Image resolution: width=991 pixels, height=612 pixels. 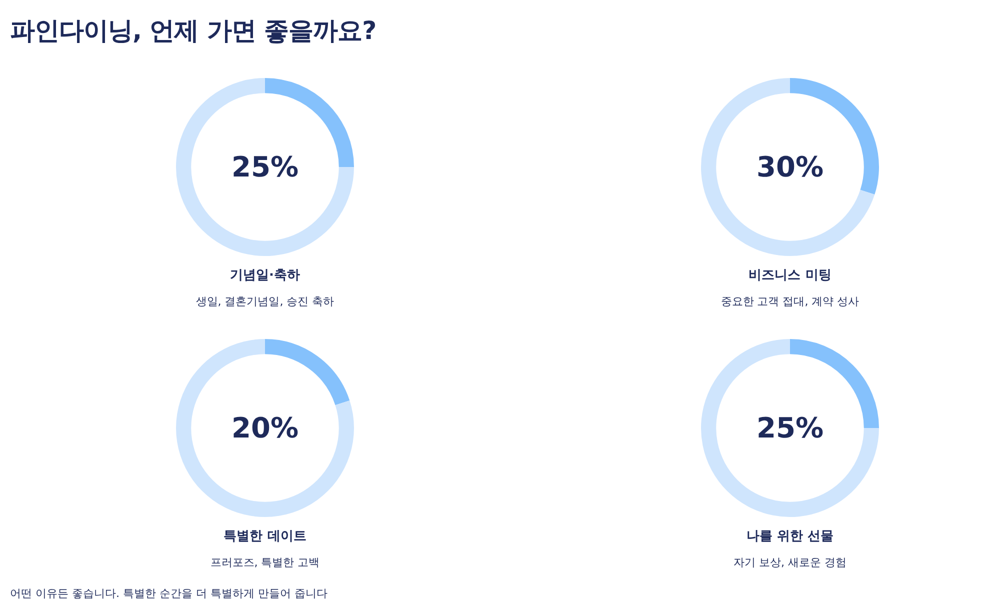 I want to click on text: 파인다이닝, 언제 가면 좋을까요?, so click(x=193, y=31).